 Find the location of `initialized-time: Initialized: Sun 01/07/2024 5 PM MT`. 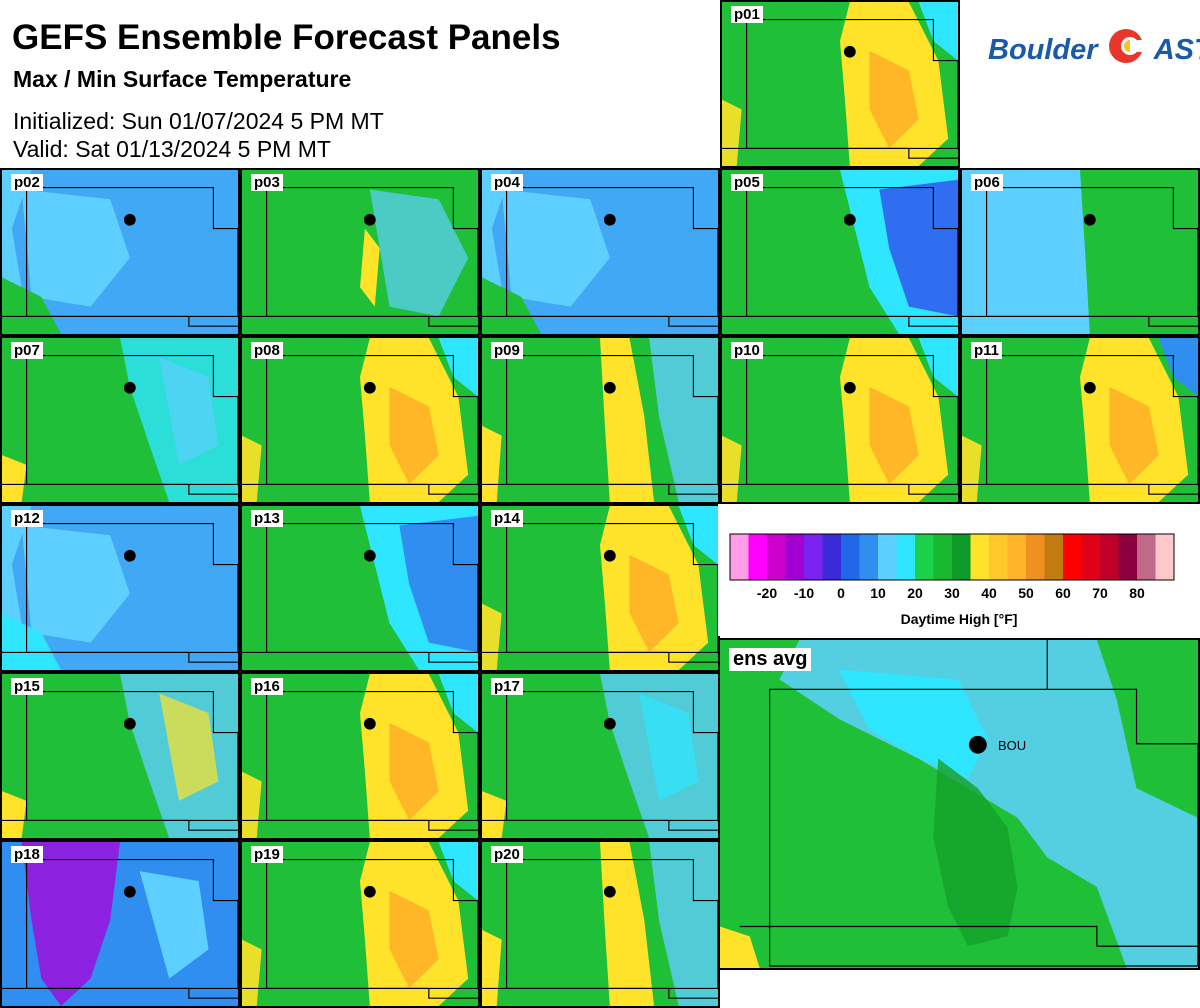

initialized-time: Initialized: Sun 01/07/2024 5 PM MT is located at coordinates (198, 121).